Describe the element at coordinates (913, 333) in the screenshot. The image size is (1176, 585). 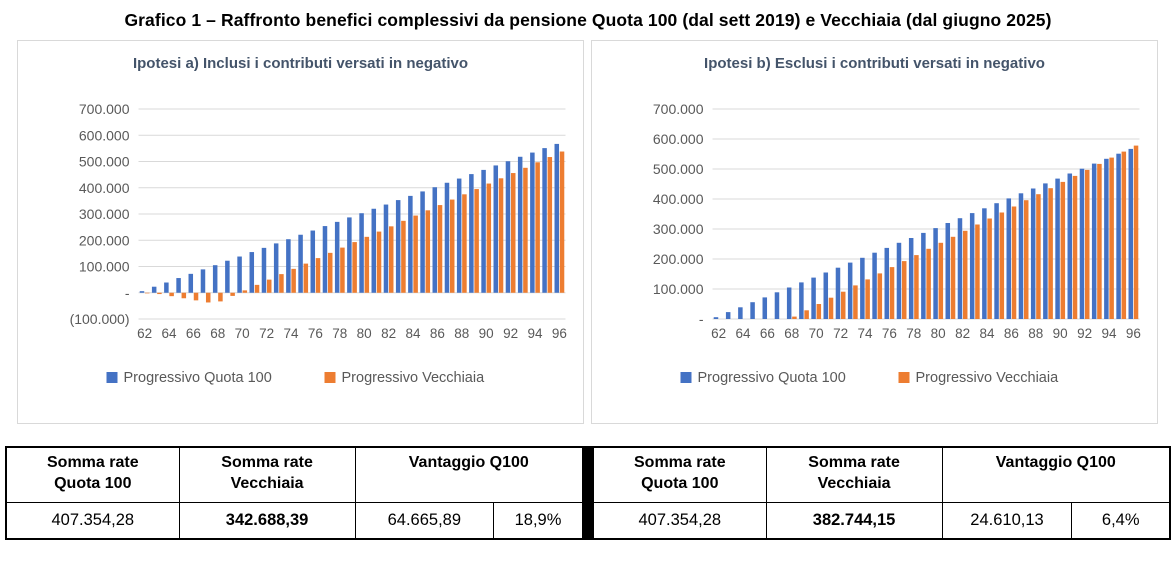
I see `svg-text: 78` at that location.